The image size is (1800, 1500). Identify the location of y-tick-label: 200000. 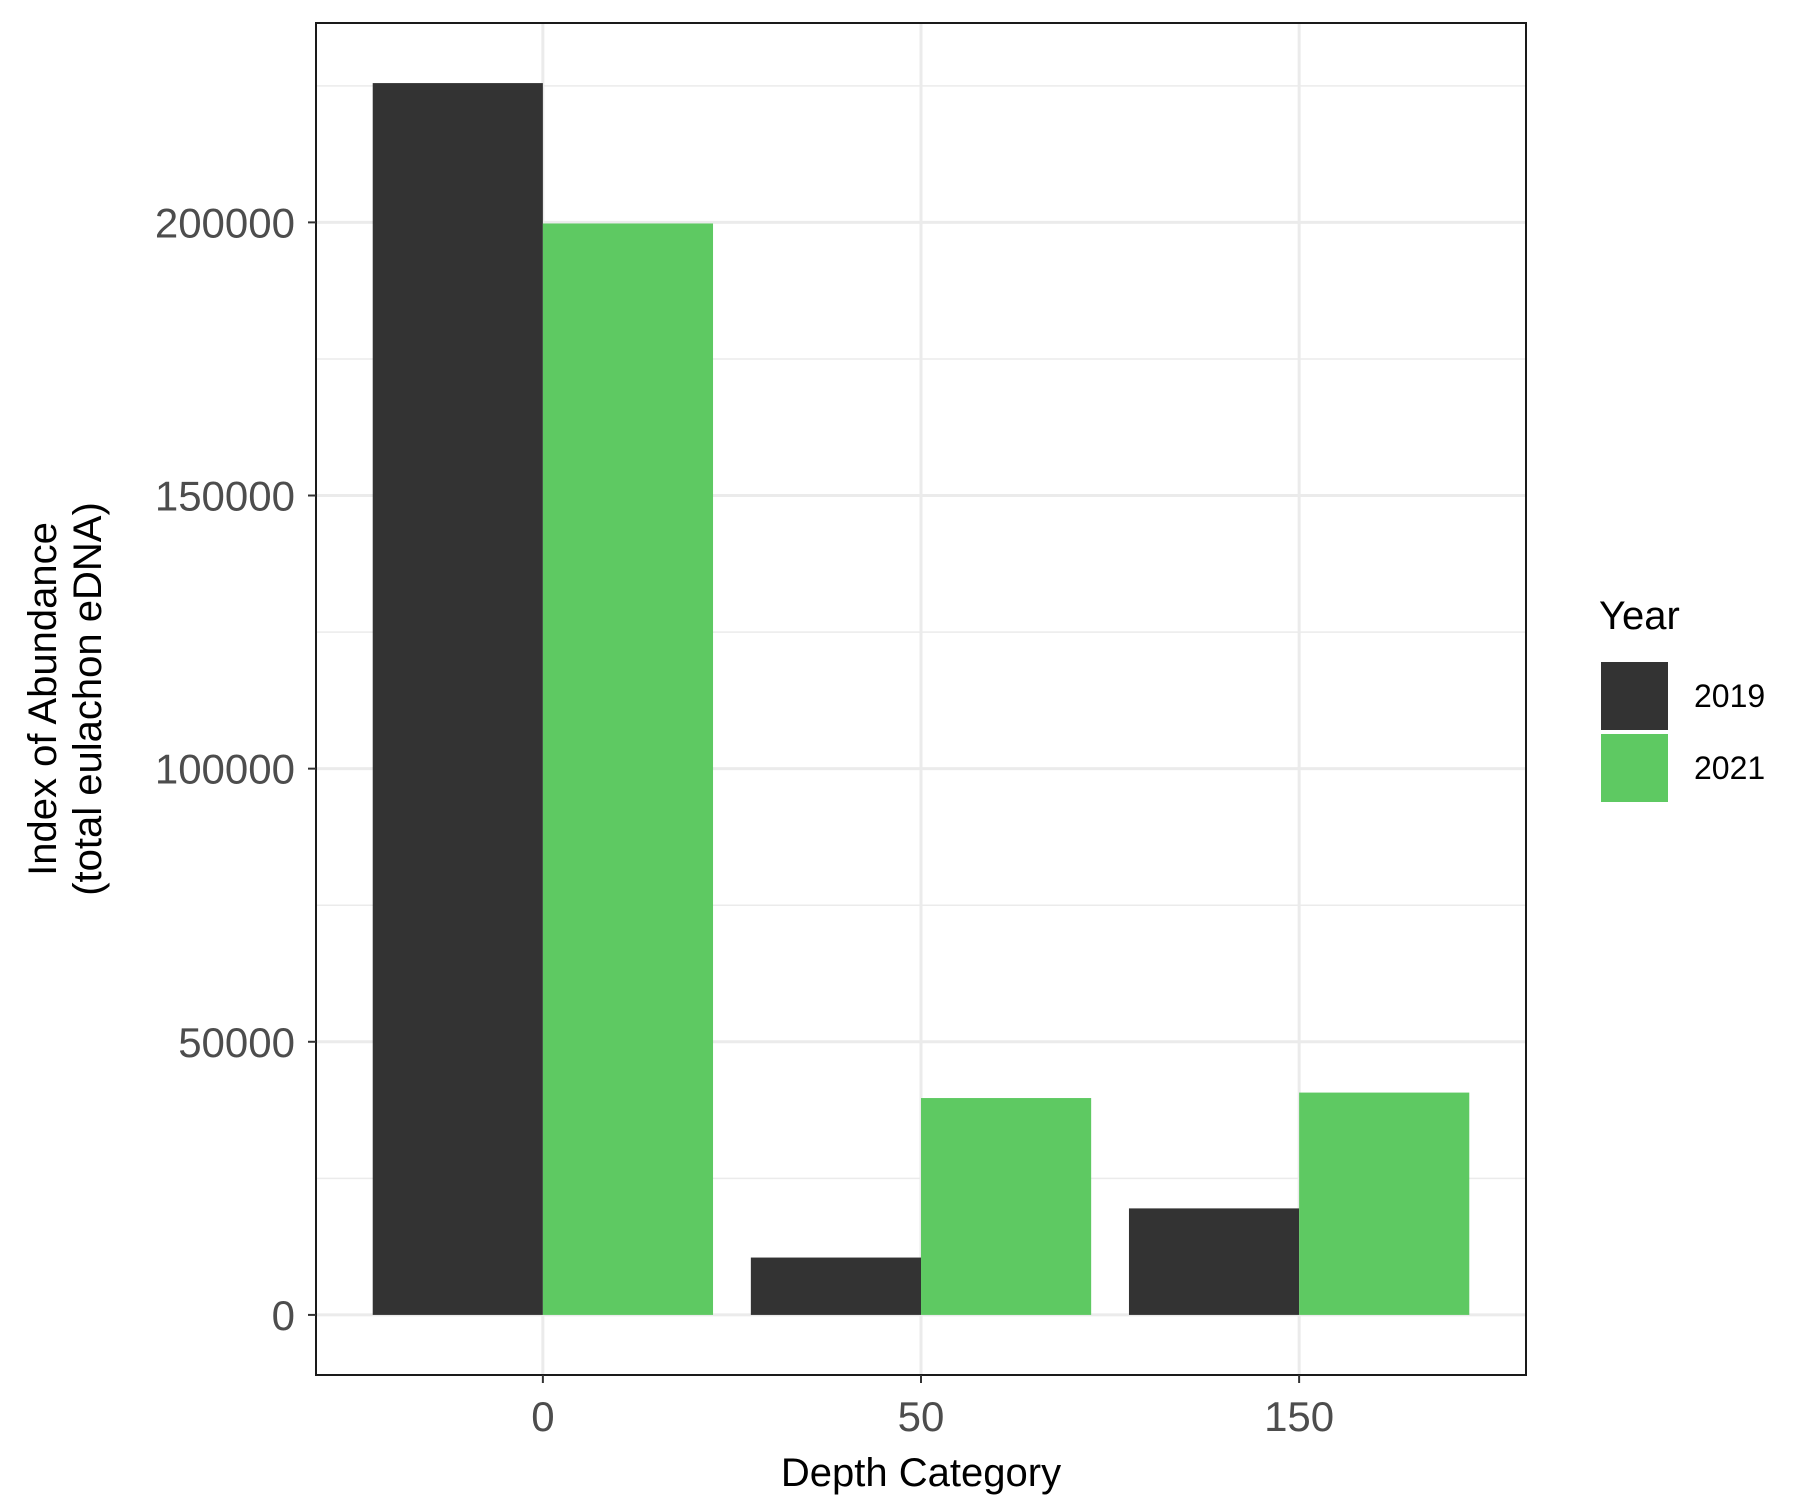
(225, 222).